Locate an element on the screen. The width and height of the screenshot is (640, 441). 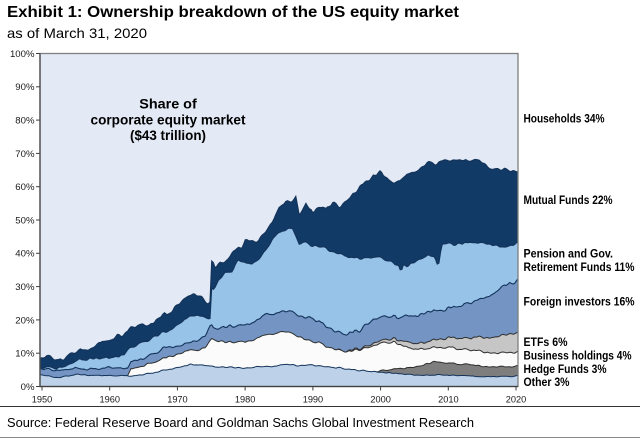
svg-text: 1980 is located at coordinates (245, 400).